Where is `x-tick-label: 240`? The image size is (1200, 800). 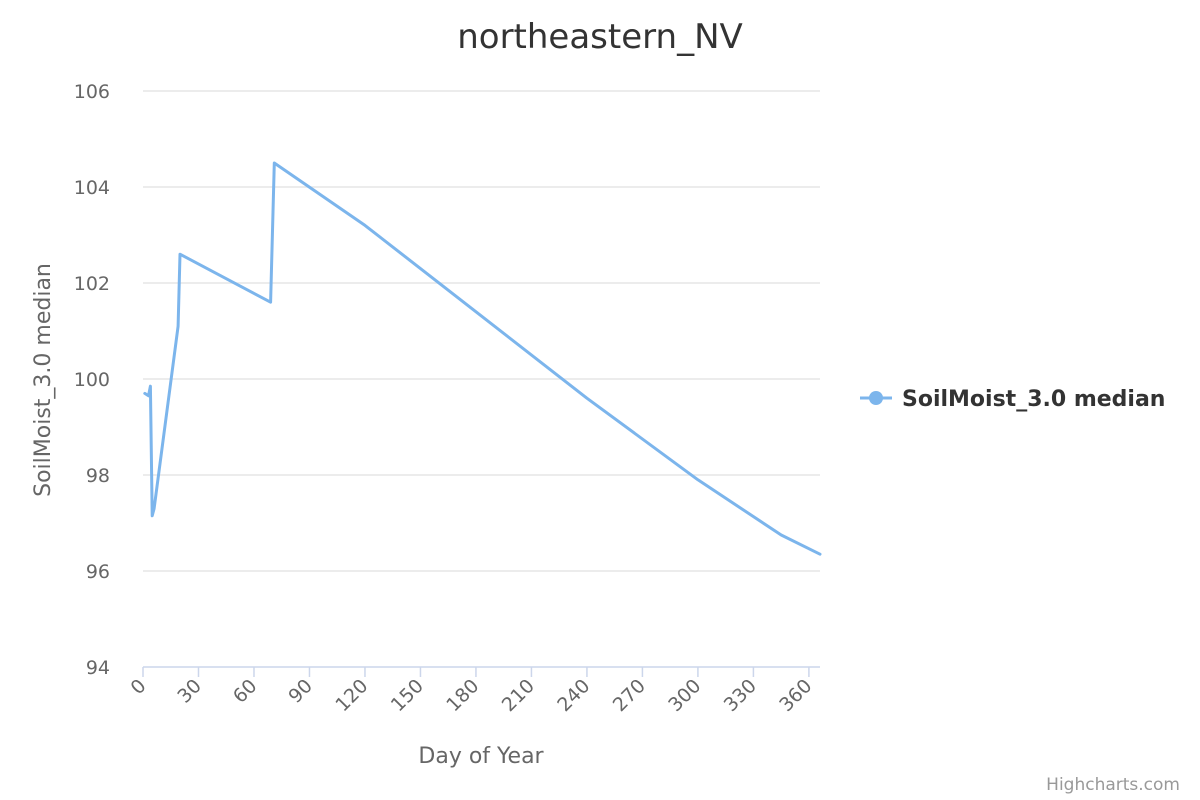
x-tick-label: 240 is located at coordinates (573, 695).